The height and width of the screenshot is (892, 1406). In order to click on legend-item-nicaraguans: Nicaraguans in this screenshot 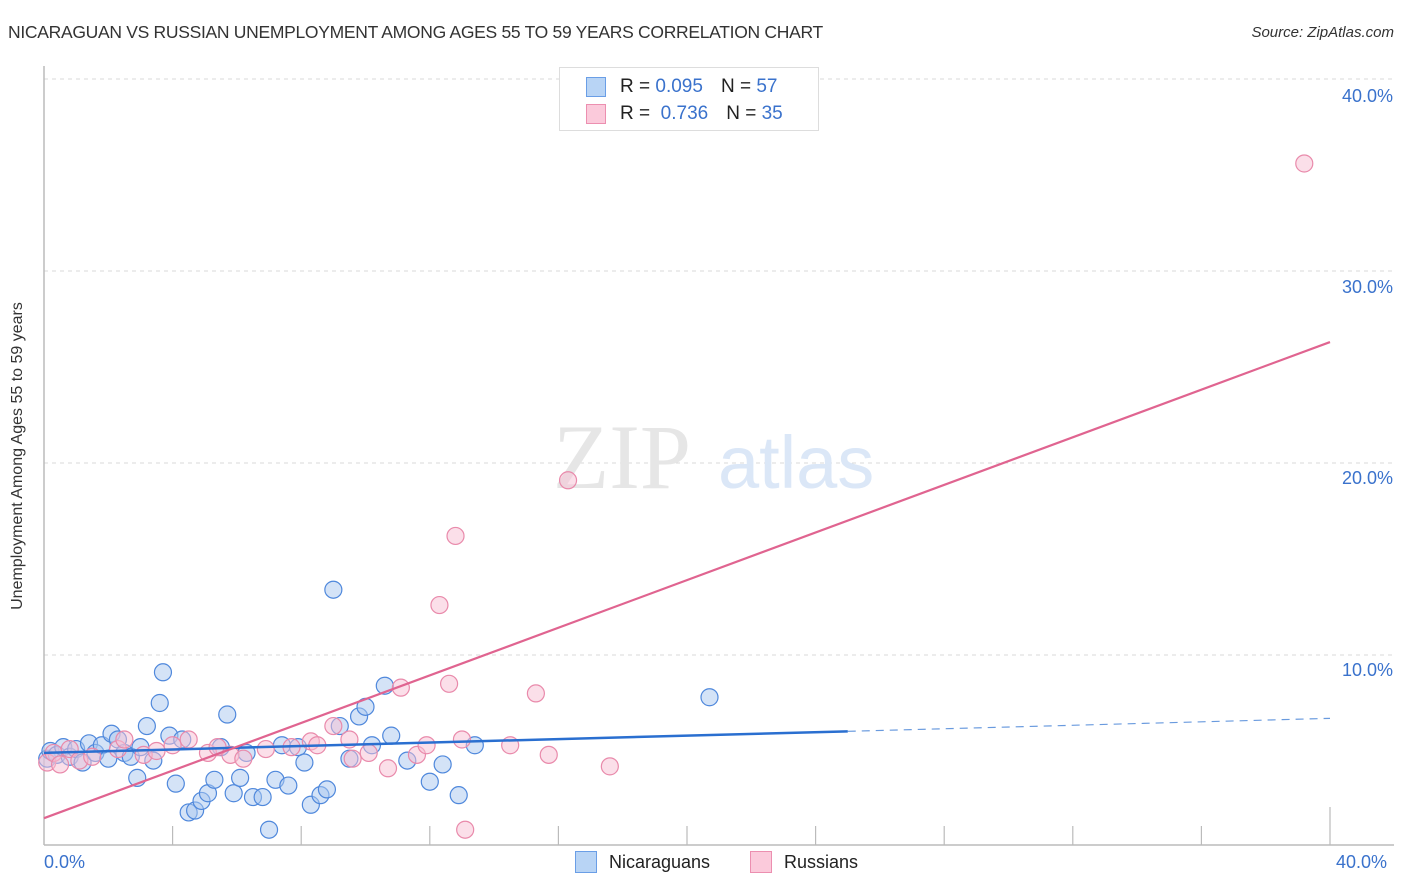, I will do `click(642, 862)`.